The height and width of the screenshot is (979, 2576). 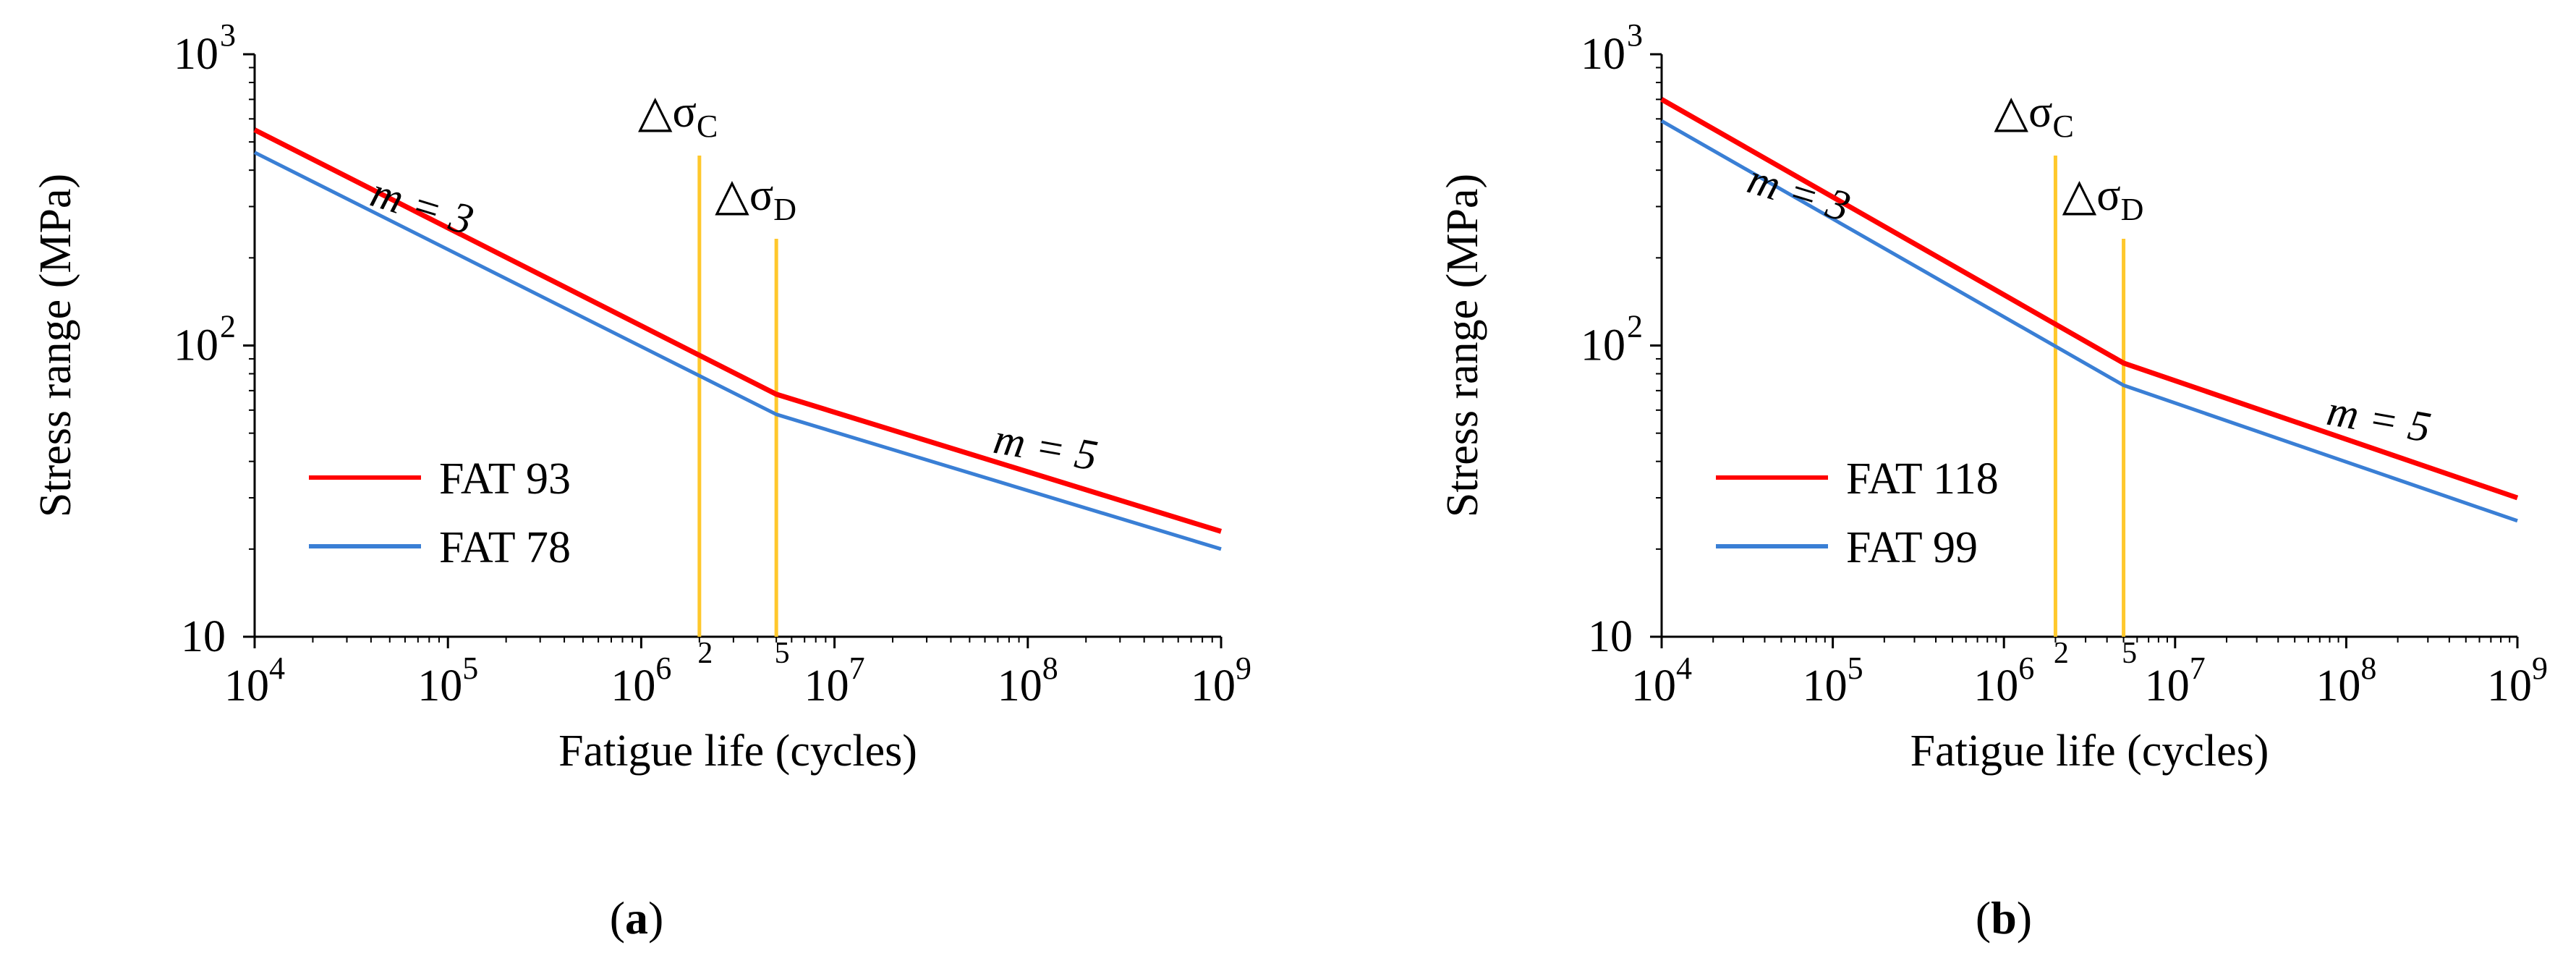 I want to click on panel-label: (a), so click(x=637, y=918).